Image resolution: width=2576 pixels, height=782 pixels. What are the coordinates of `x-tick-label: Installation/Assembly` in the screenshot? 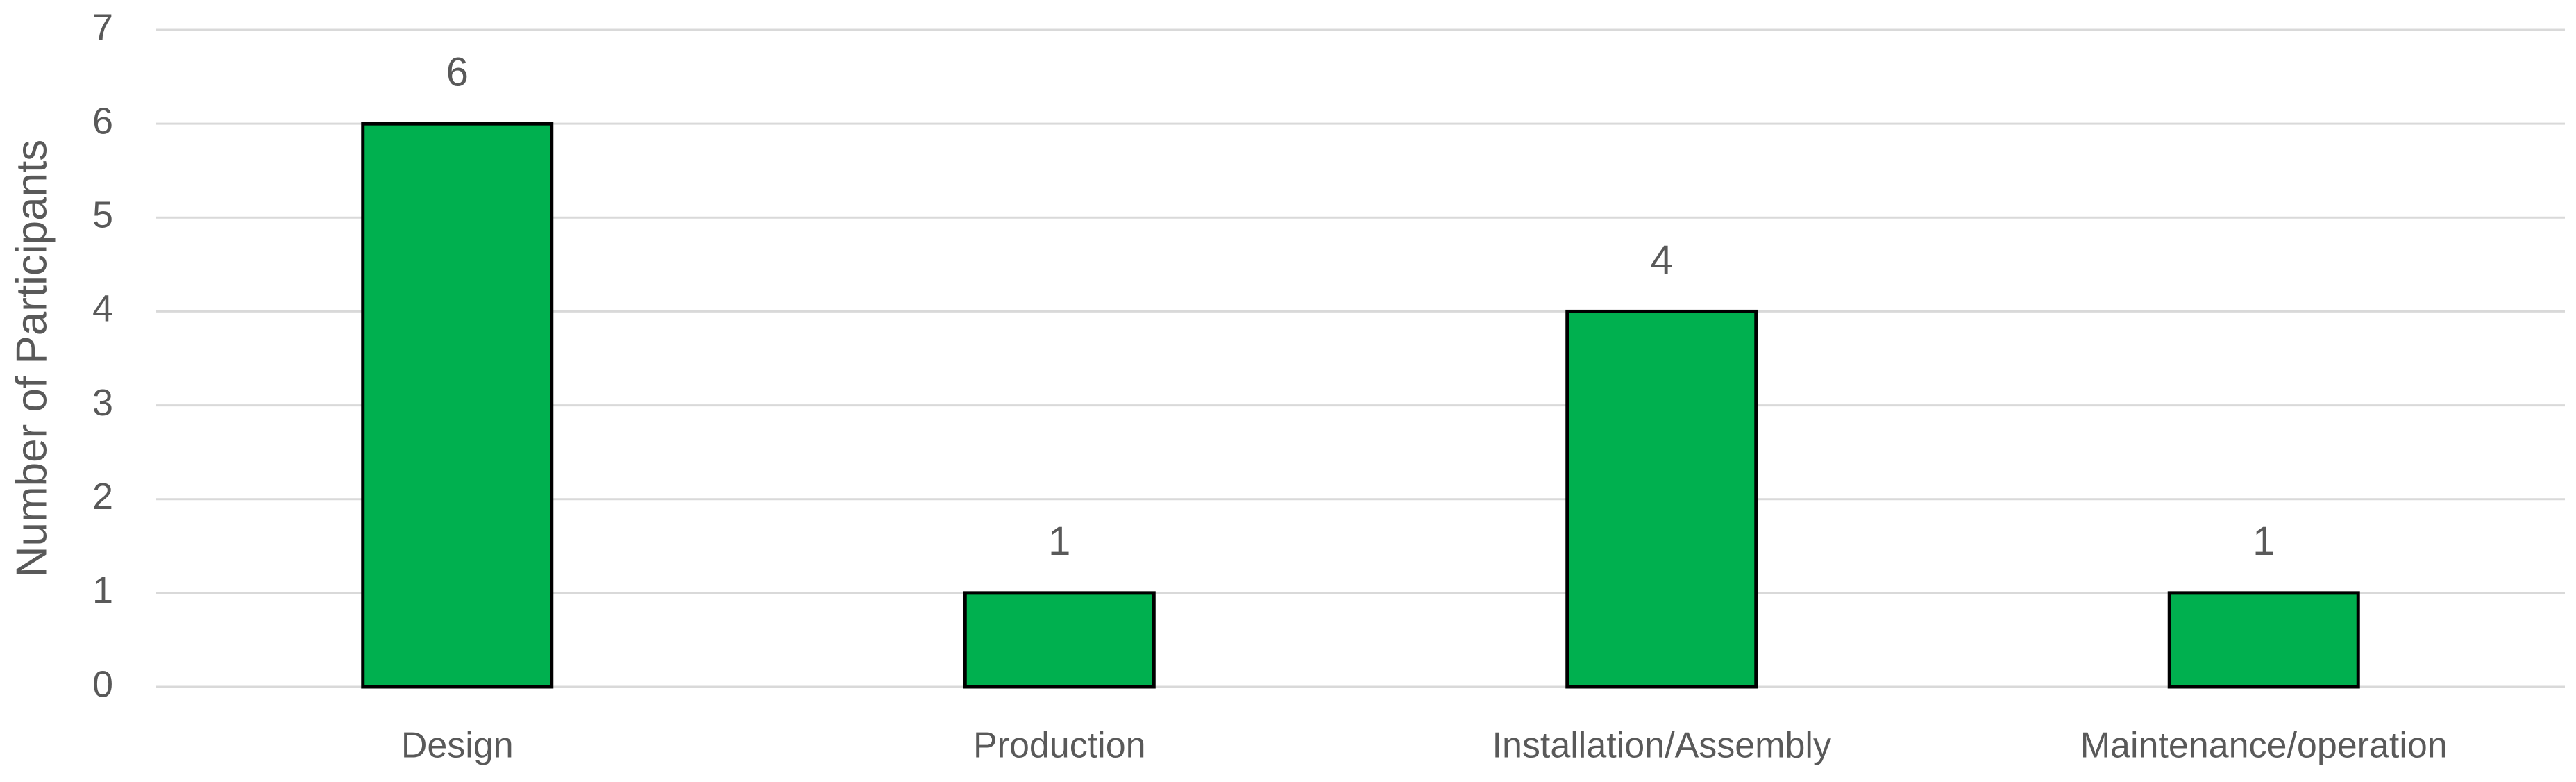 It's located at (1661, 746).